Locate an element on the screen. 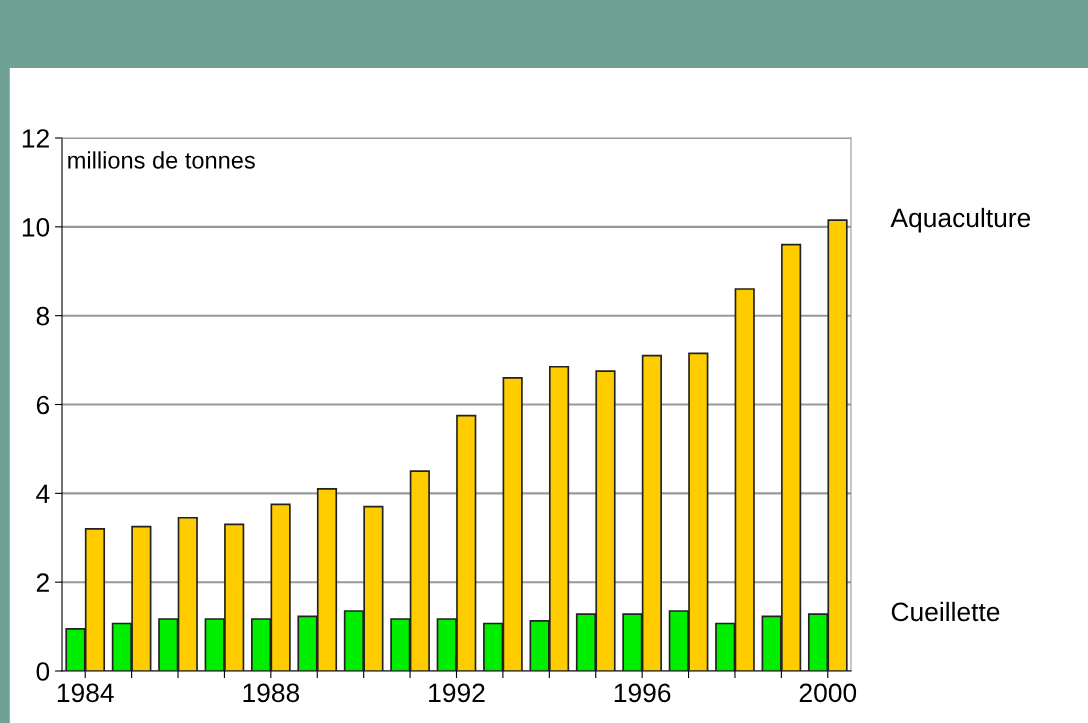 Image resolution: width=1088 pixels, height=723 pixels. y-tick-label: 6 is located at coordinates (43, 405).